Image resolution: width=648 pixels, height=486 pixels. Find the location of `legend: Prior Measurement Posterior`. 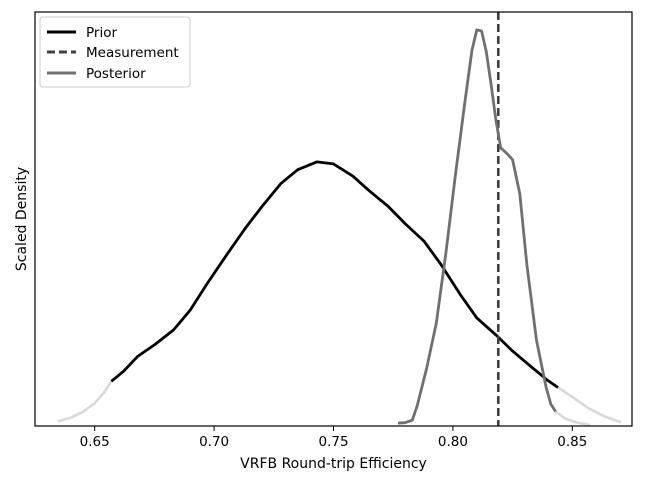

legend: Prior Measurement Posterior is located at coordinates (115, 52).